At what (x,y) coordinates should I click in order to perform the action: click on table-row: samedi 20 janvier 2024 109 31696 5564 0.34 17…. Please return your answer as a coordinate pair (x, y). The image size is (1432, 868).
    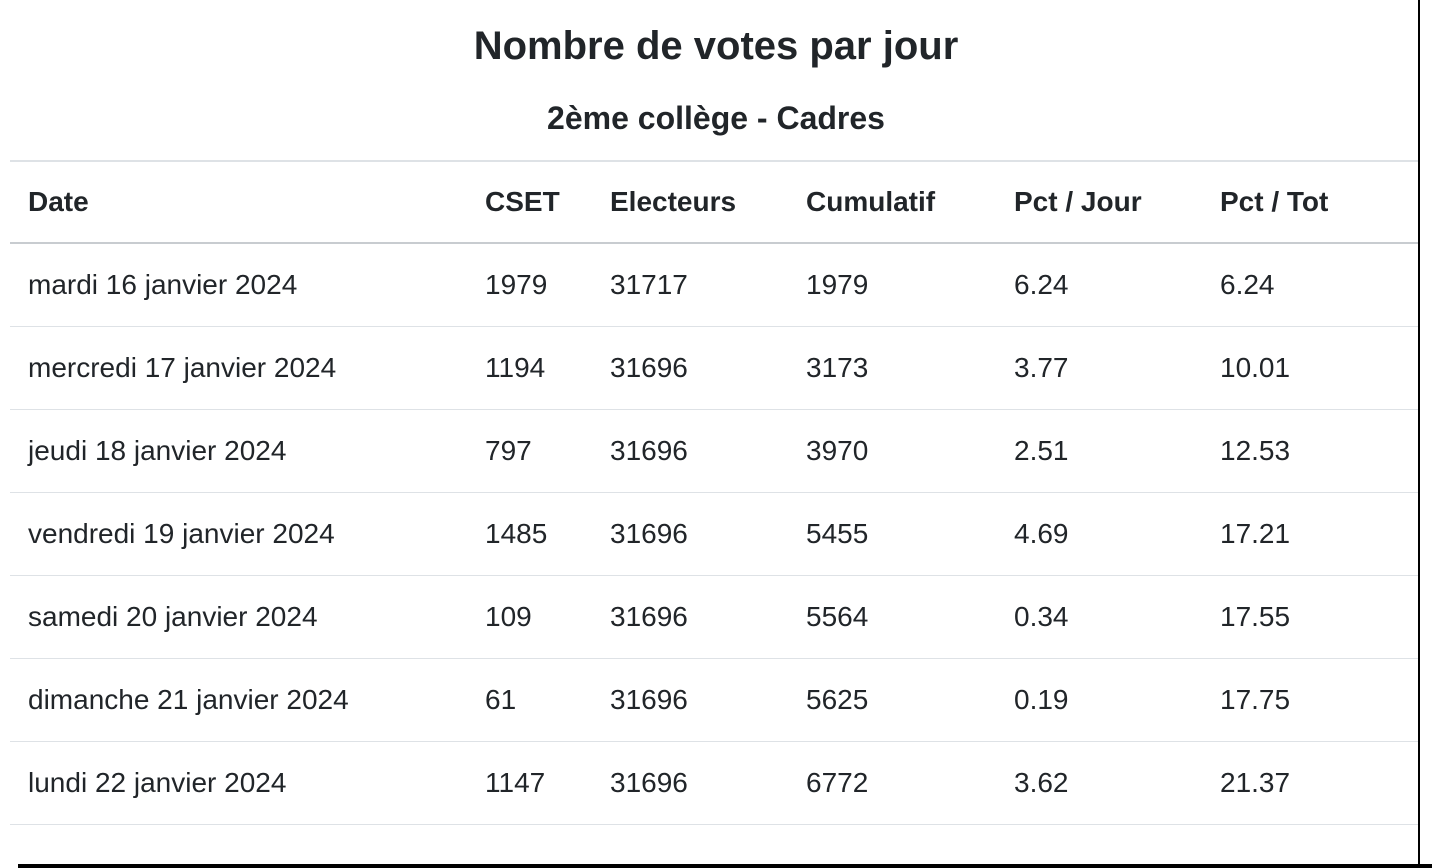
    Looking at the image, I should click on (715, 617).